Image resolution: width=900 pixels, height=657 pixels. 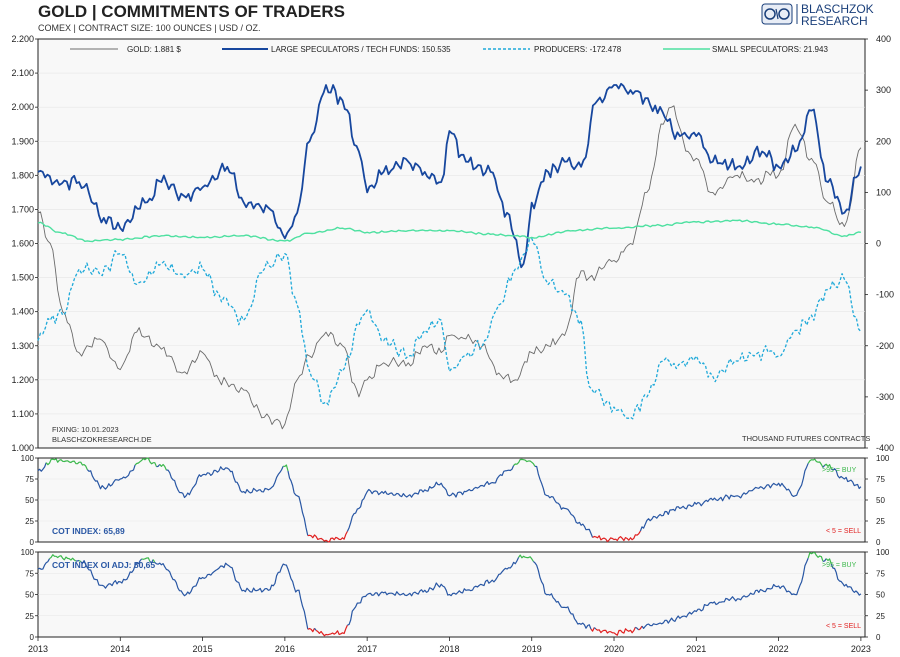 I want to click on y-right-tick-label: 300, so click(x=883, y=90).